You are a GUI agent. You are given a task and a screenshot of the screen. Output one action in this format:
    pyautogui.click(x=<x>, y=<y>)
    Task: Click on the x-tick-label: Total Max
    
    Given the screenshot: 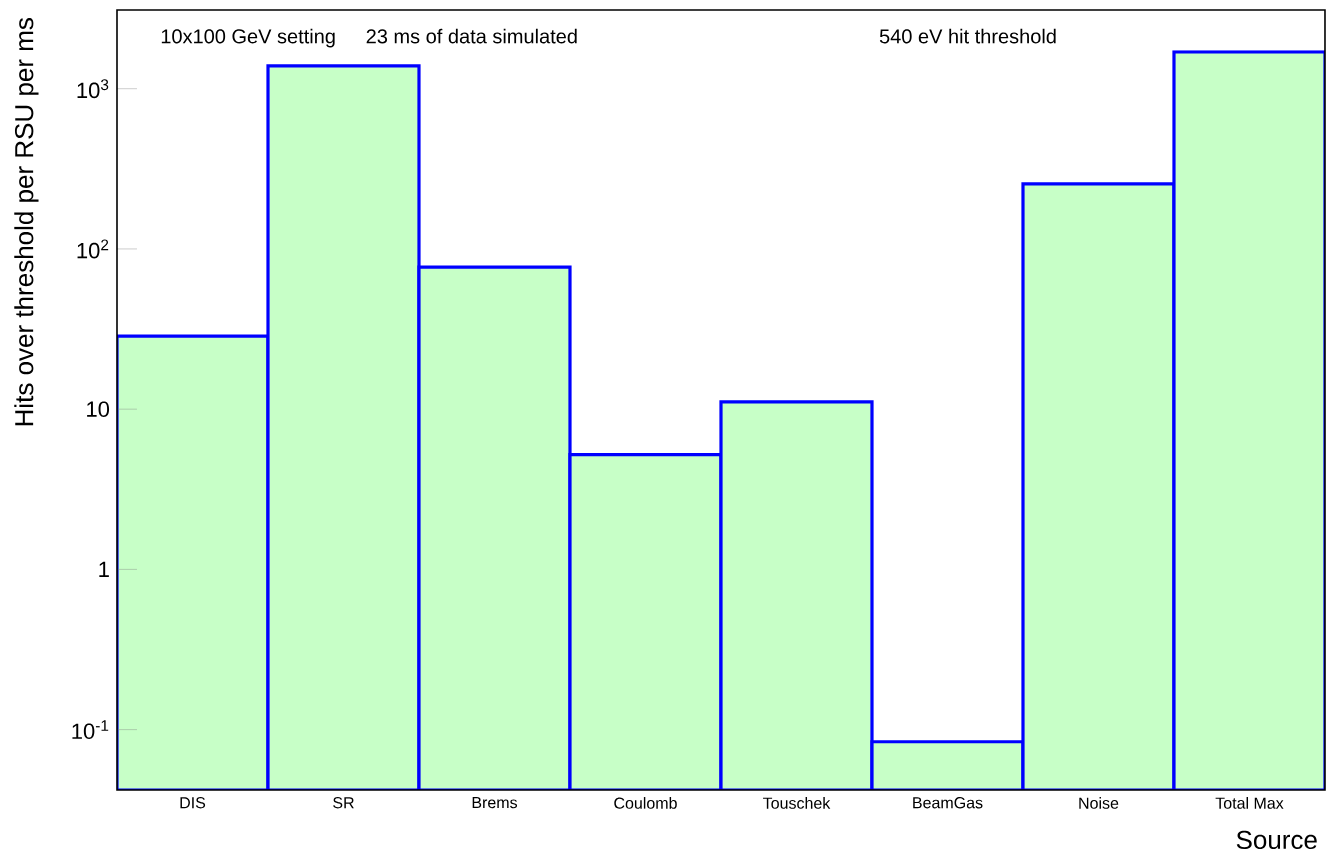 What is the action you would take?
    pyautogui.click(x=1249, y=803)
    